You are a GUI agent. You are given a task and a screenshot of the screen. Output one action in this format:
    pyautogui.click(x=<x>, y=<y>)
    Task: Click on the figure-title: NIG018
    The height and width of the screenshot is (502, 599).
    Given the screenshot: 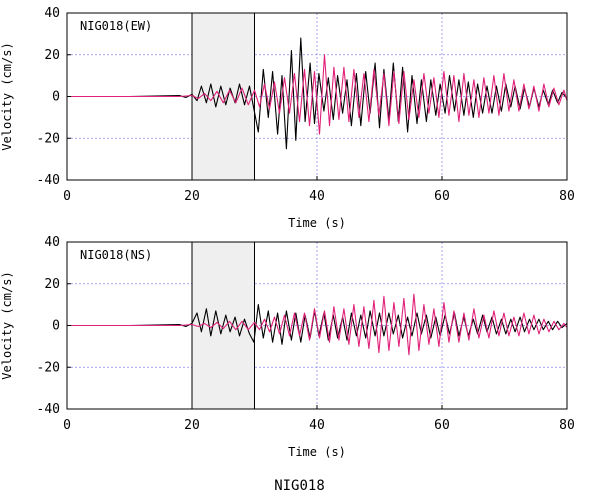 What is the action you would take?
    pyautogui.click(x=299, y=486)
    